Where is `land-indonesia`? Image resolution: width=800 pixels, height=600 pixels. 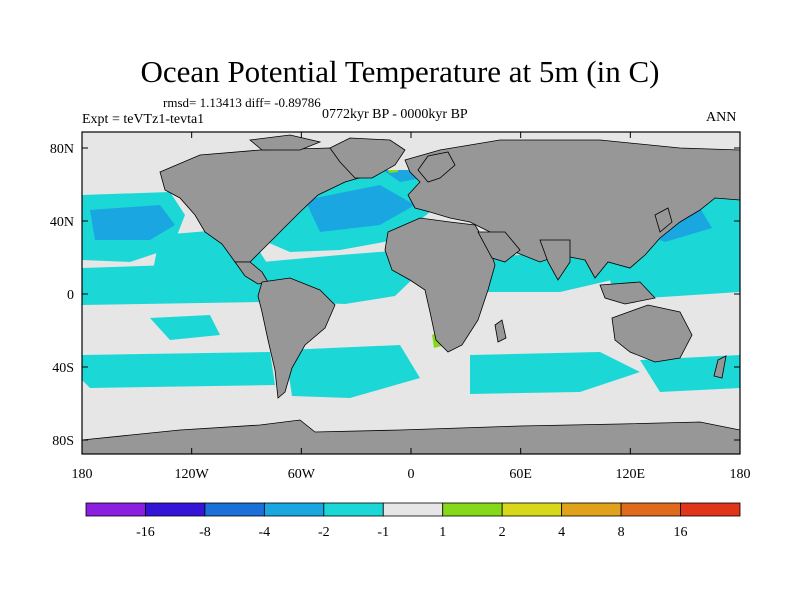 land-indonesia is located at coordinates (627, 293).